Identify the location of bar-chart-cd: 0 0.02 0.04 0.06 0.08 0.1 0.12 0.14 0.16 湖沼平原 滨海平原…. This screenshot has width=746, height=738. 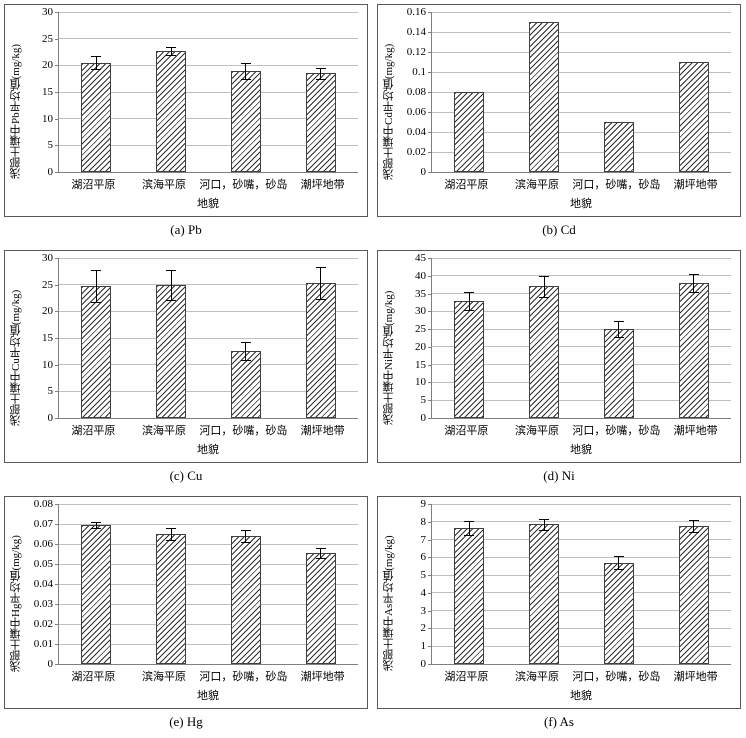
(564, 108).